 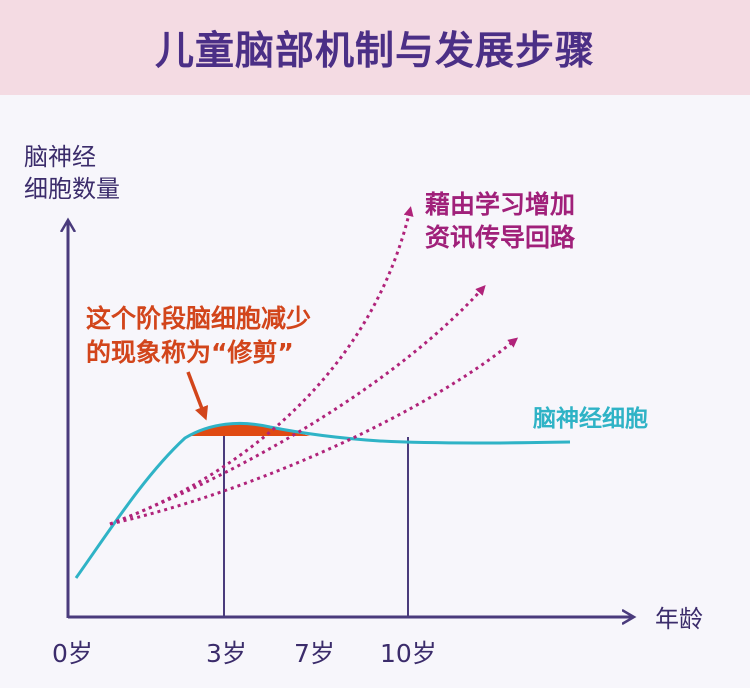 I want to click on x-tick-label-10: 10岁, so click(x=408, y=653).